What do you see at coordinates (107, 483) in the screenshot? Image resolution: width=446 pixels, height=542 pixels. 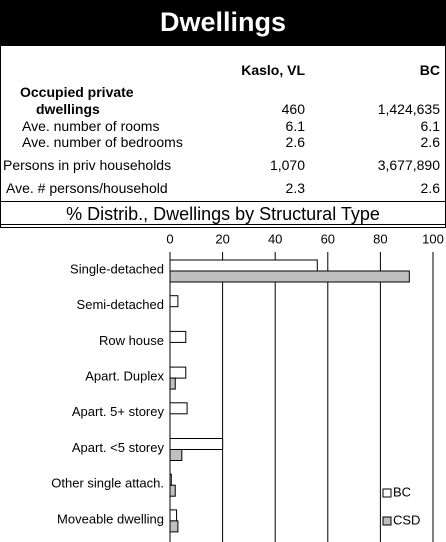 I see `y-tick-label: Other single attach.` at bounding box center [107, 483].